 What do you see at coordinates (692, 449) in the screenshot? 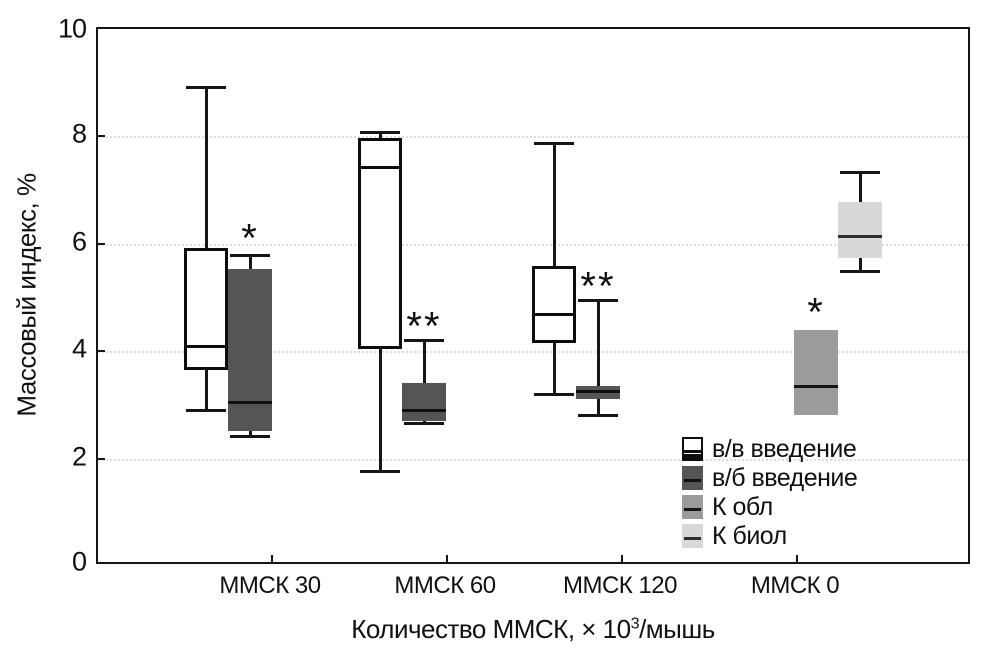
I see `legend-swatch-vv-icon` at bounding box center [692, 449].